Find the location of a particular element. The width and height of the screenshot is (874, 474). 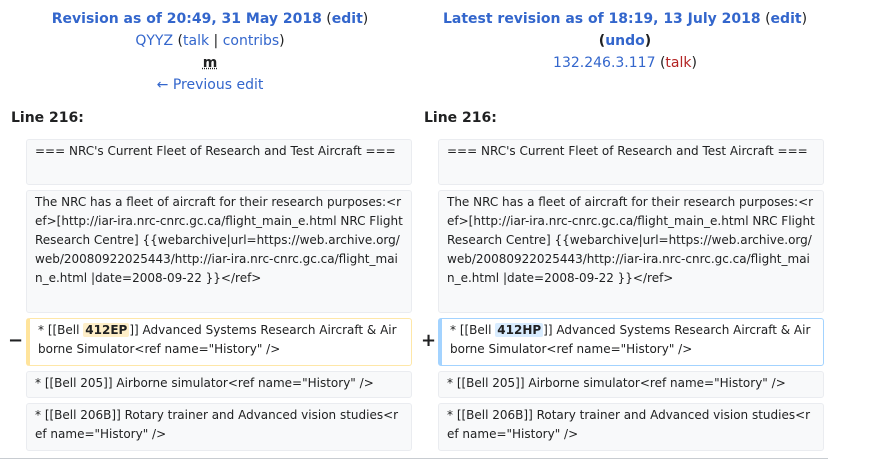

bottom-divider is located at coordinates (414, 458).